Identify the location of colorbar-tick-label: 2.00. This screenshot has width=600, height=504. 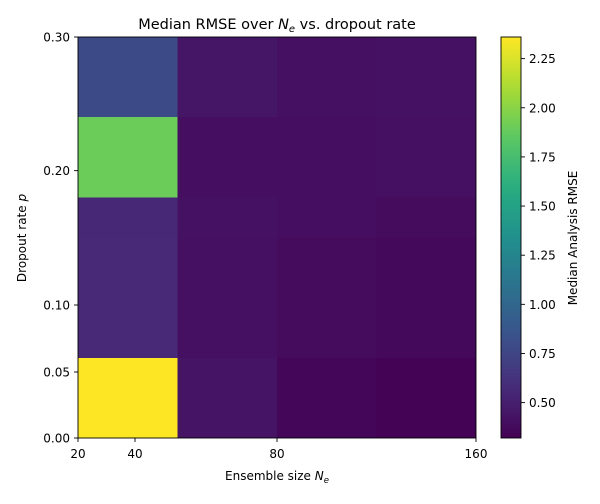
(542, 108).